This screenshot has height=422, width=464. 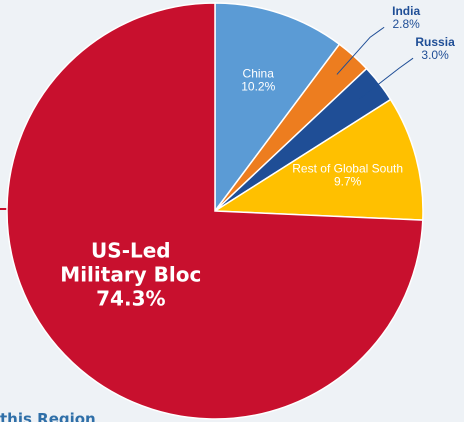 What do you see at coordinates (130, 299) in the screenshot?
I see `slice-value-us-led-military-bloc: 74.3%` at bounding box center [130, 299].